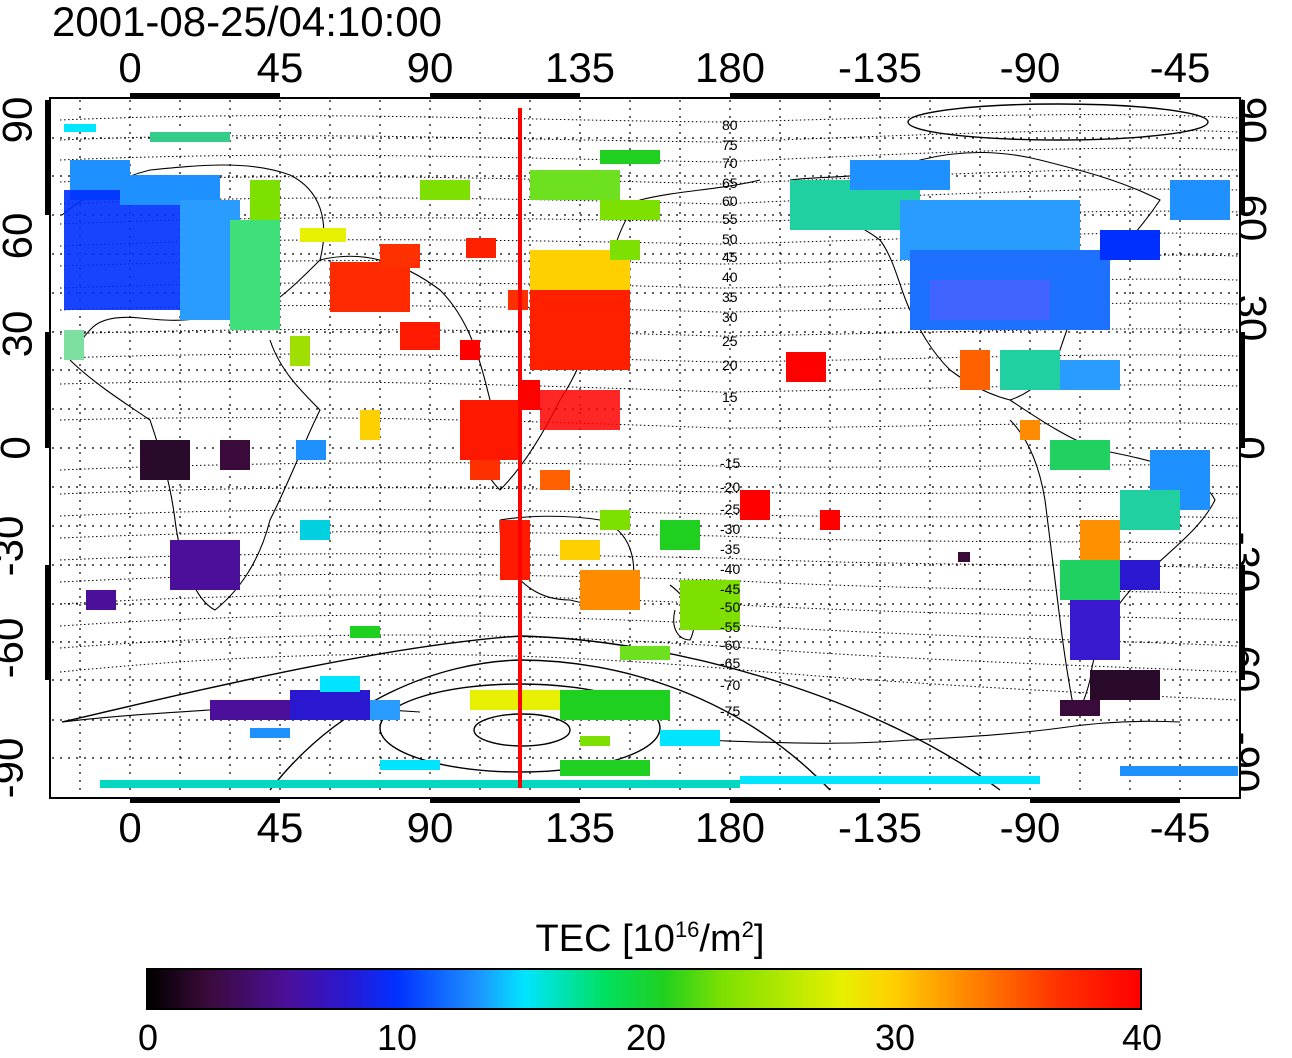 This screenshot has height=1058, width=1292. Describe the element at coordinates (730, 463) in the screenshot. I see `contour-label-m15: -15` at that location.